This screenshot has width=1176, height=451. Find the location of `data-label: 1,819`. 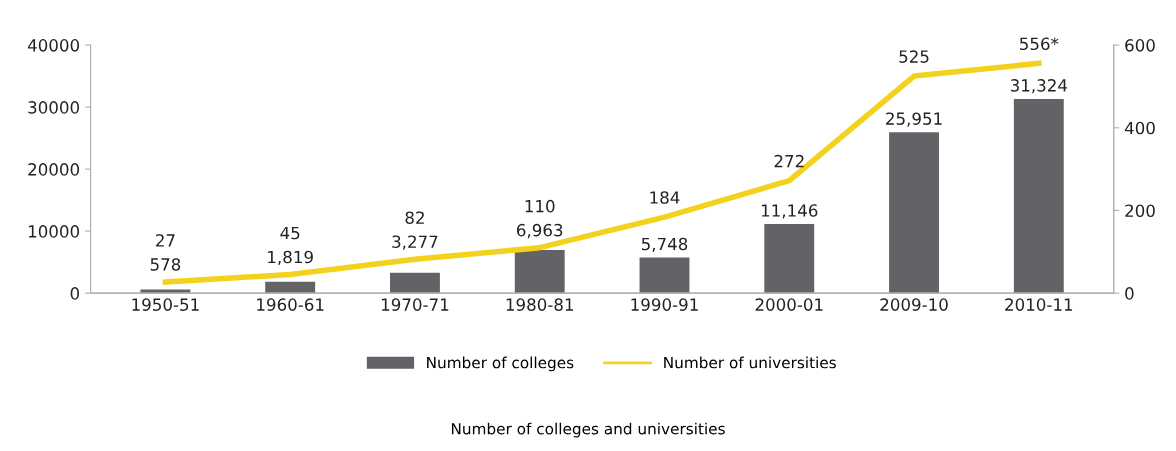

data-label: 1,819 is located at coordinates (290, 258).